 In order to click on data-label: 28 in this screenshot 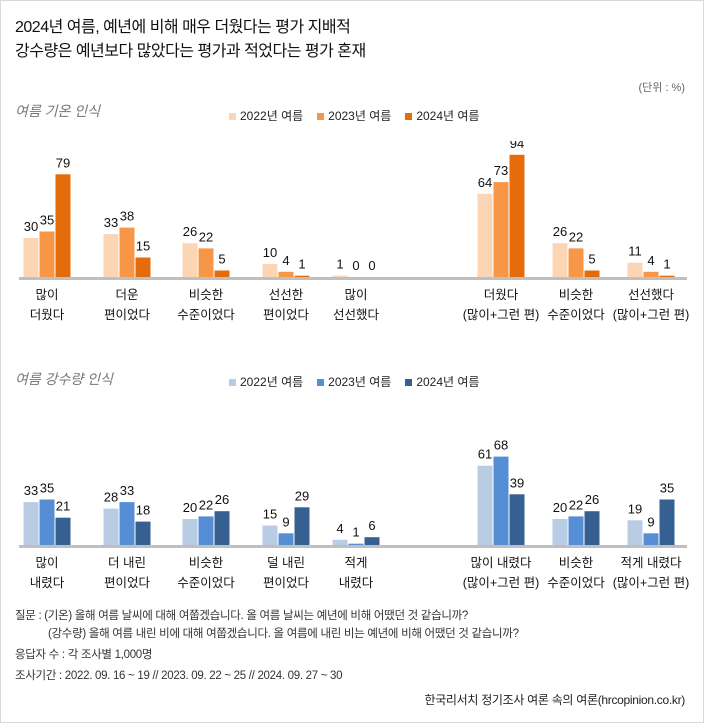, I will do `click(111, 497)`.